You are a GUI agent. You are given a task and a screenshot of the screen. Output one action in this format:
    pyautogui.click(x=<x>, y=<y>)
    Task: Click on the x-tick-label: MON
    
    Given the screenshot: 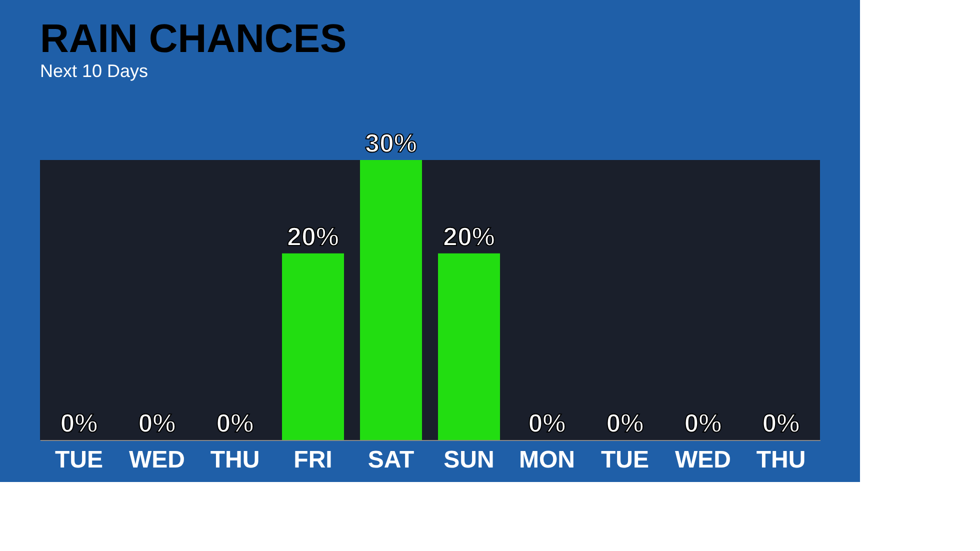 What is the action you would take?
    pyautogui.click(x=547, y=460)
    